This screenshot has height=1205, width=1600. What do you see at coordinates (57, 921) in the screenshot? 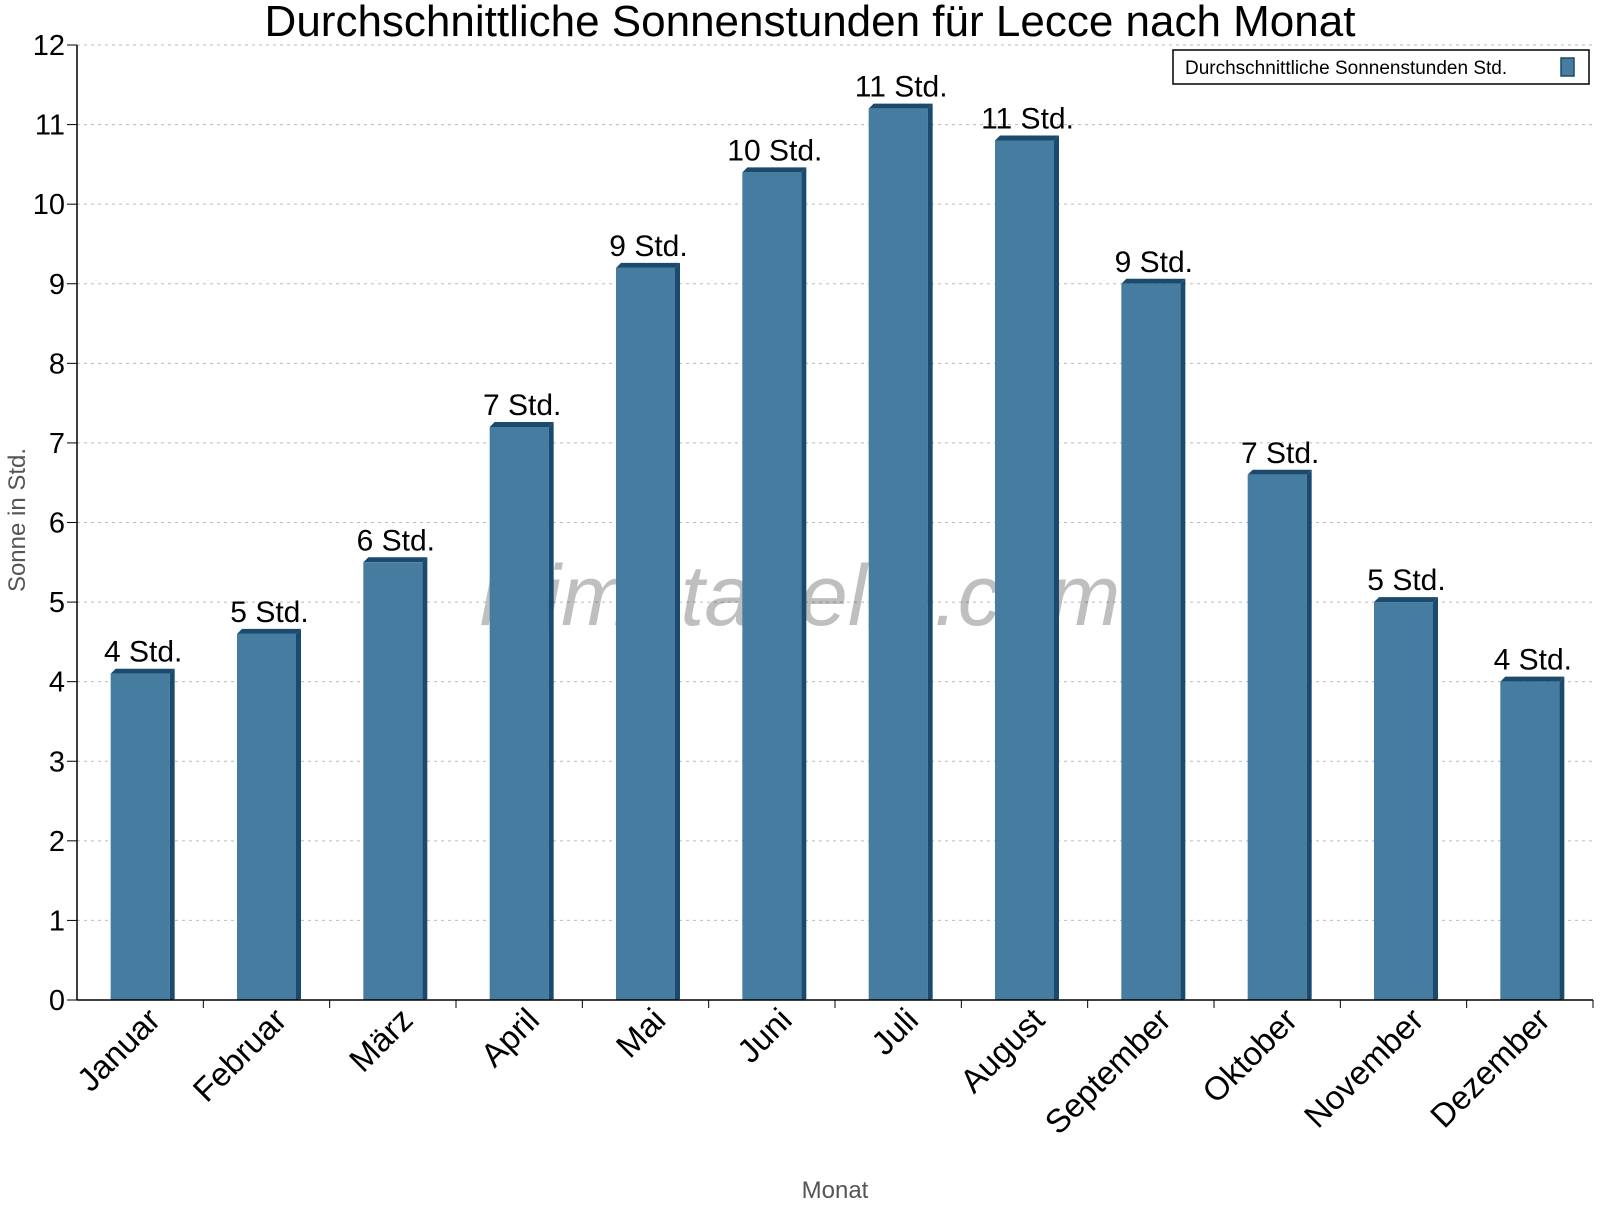
I see `y-tick-label: 1` at bounding box center [57, 921].